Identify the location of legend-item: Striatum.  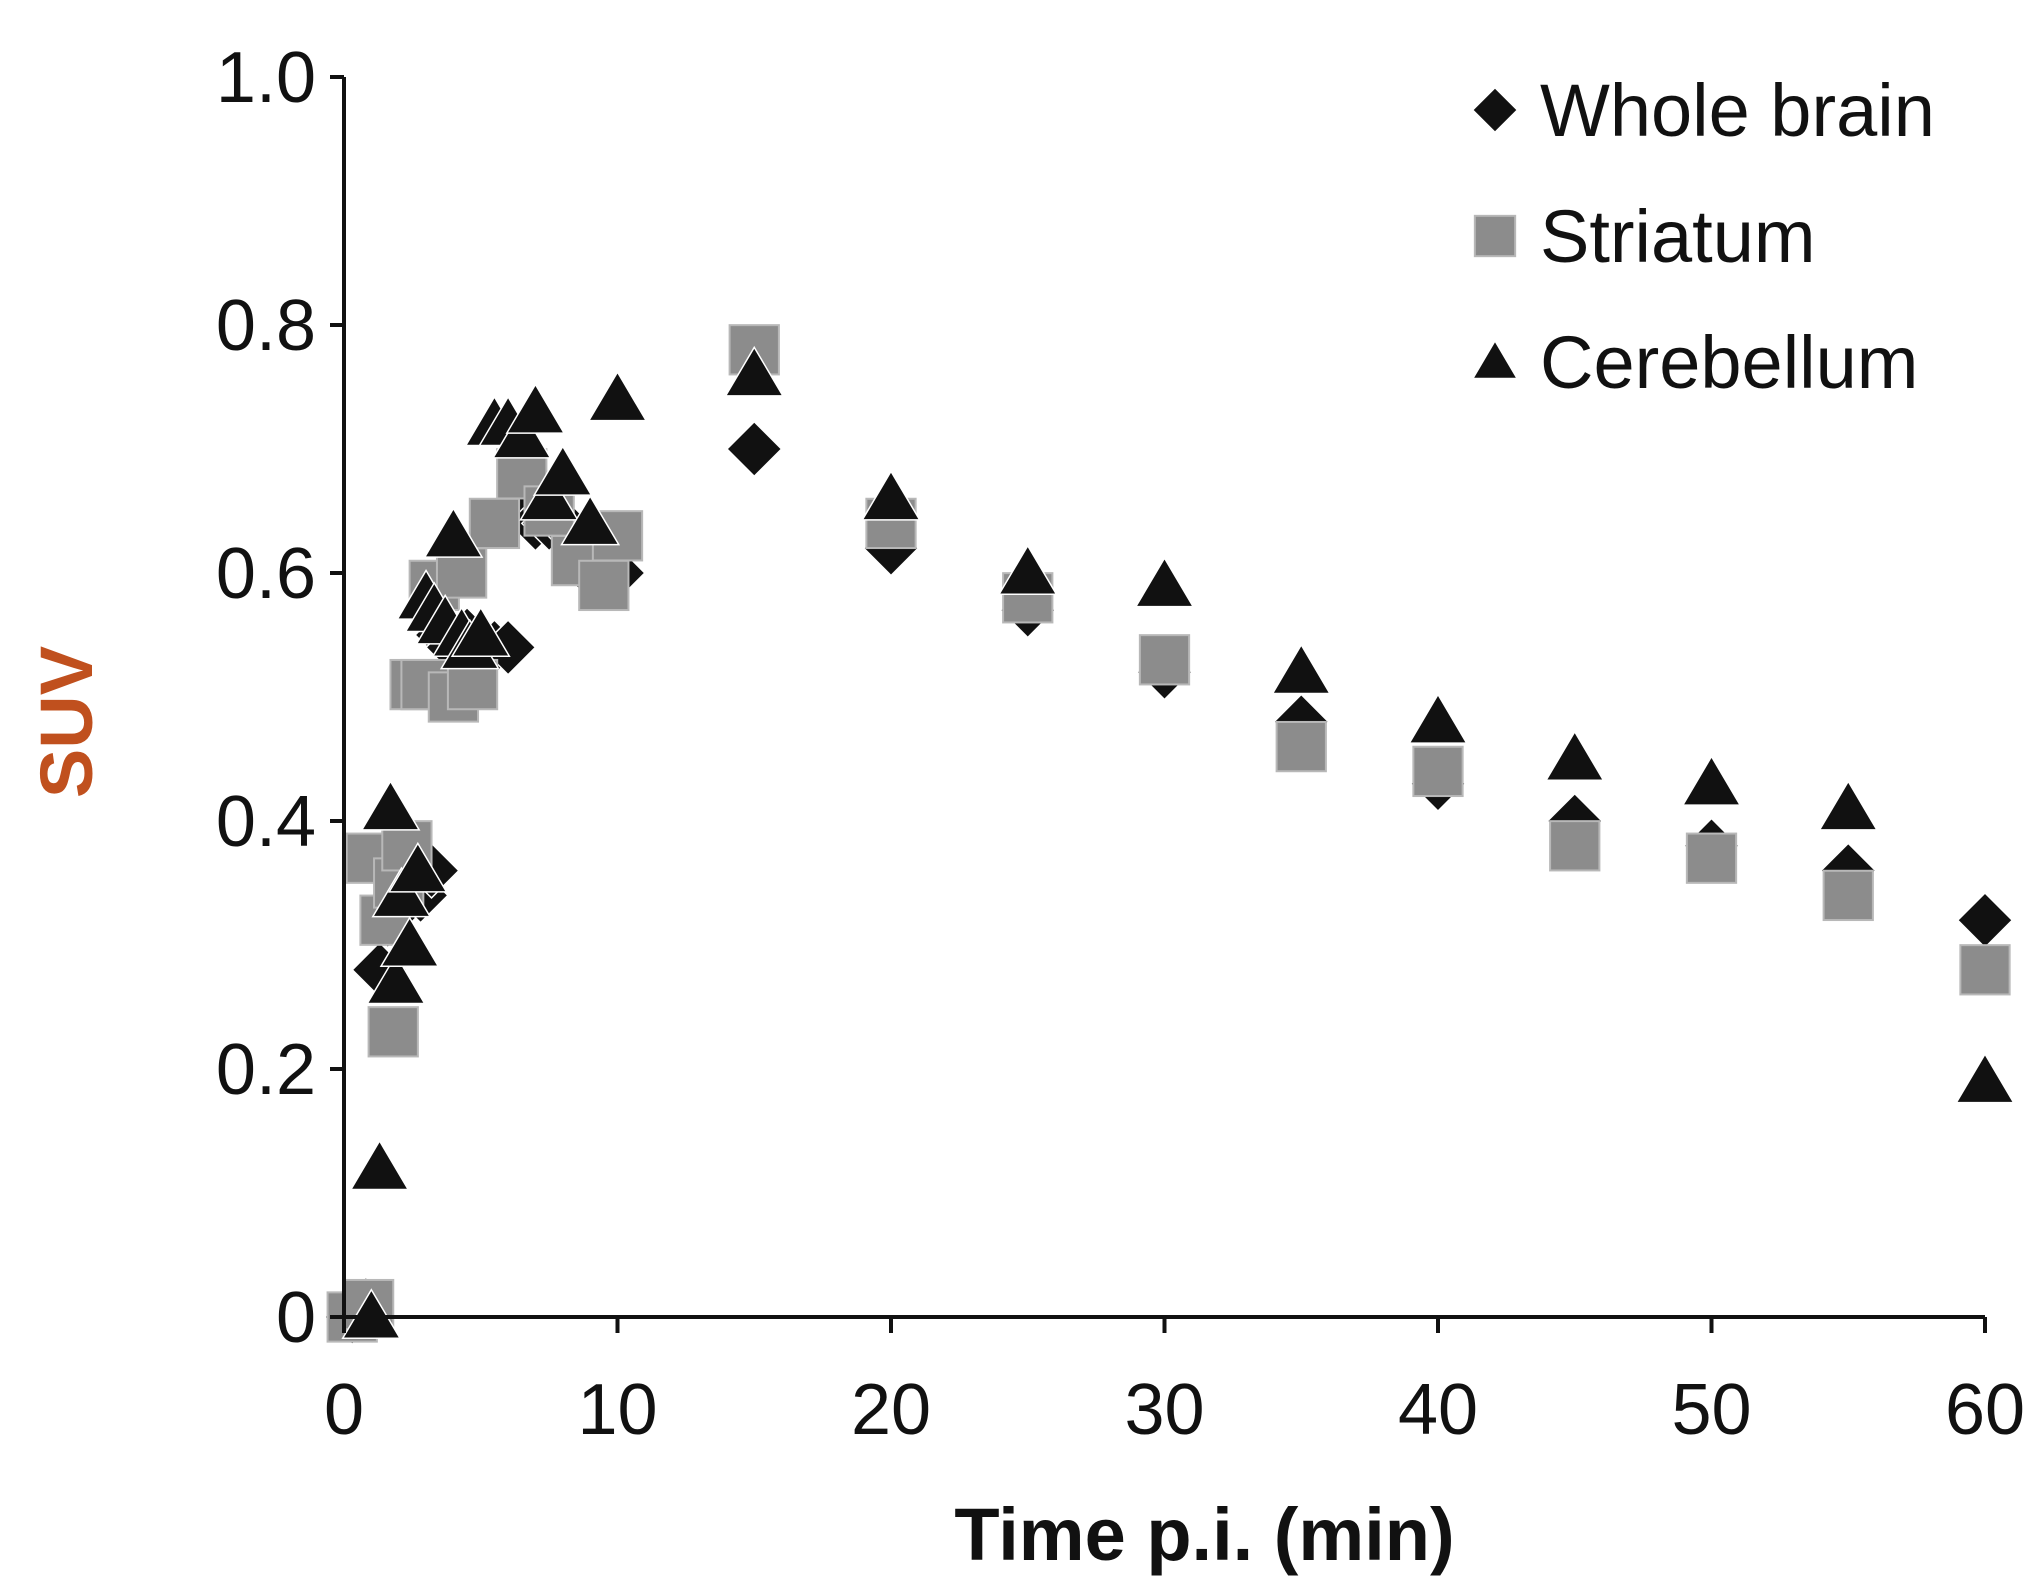
(1644, 236).